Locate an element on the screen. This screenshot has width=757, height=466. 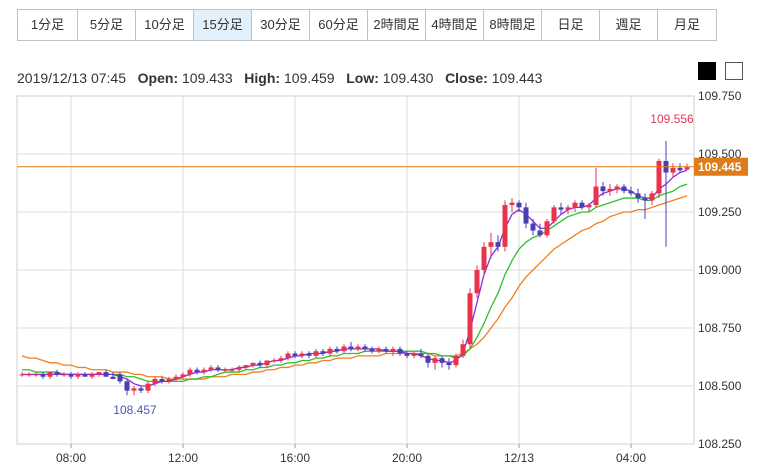
tab-8: 8時間足 is located at coordinates (513, 25).